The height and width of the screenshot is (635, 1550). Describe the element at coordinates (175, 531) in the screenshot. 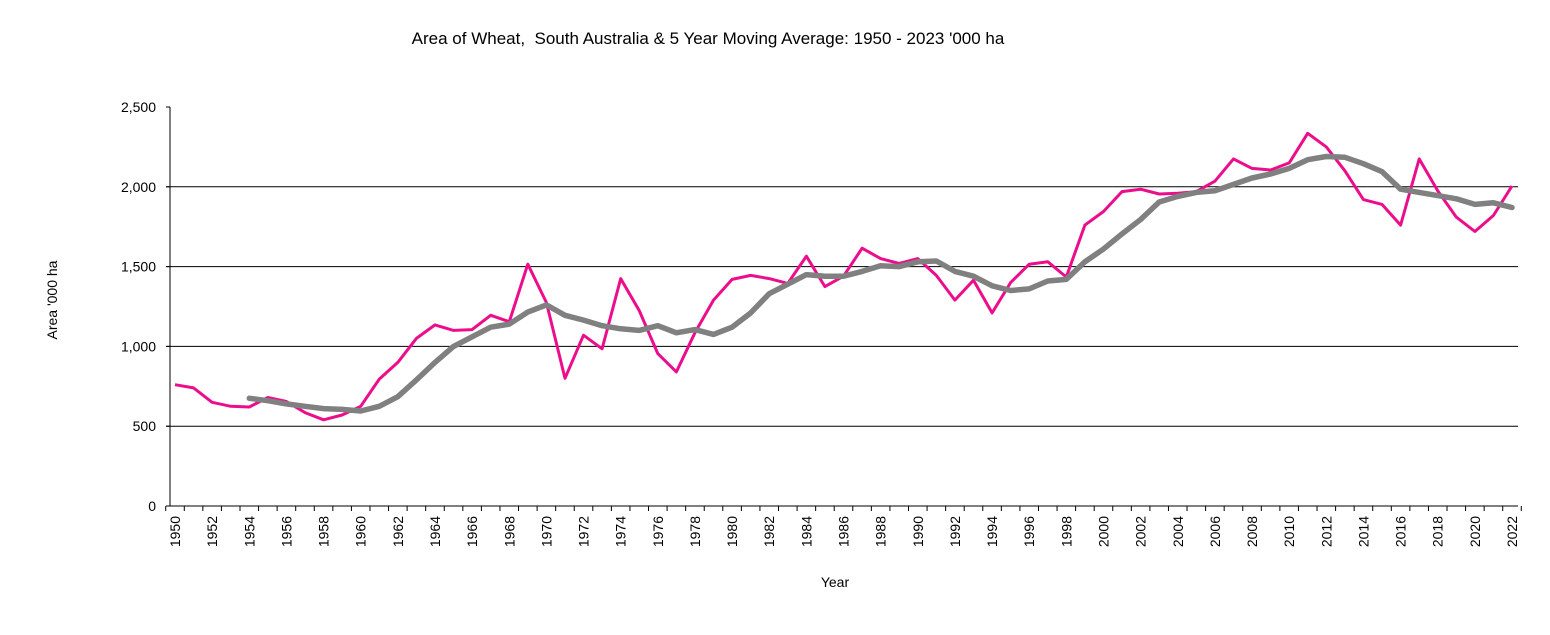

I see `x-tick-label: 1950` at that location.